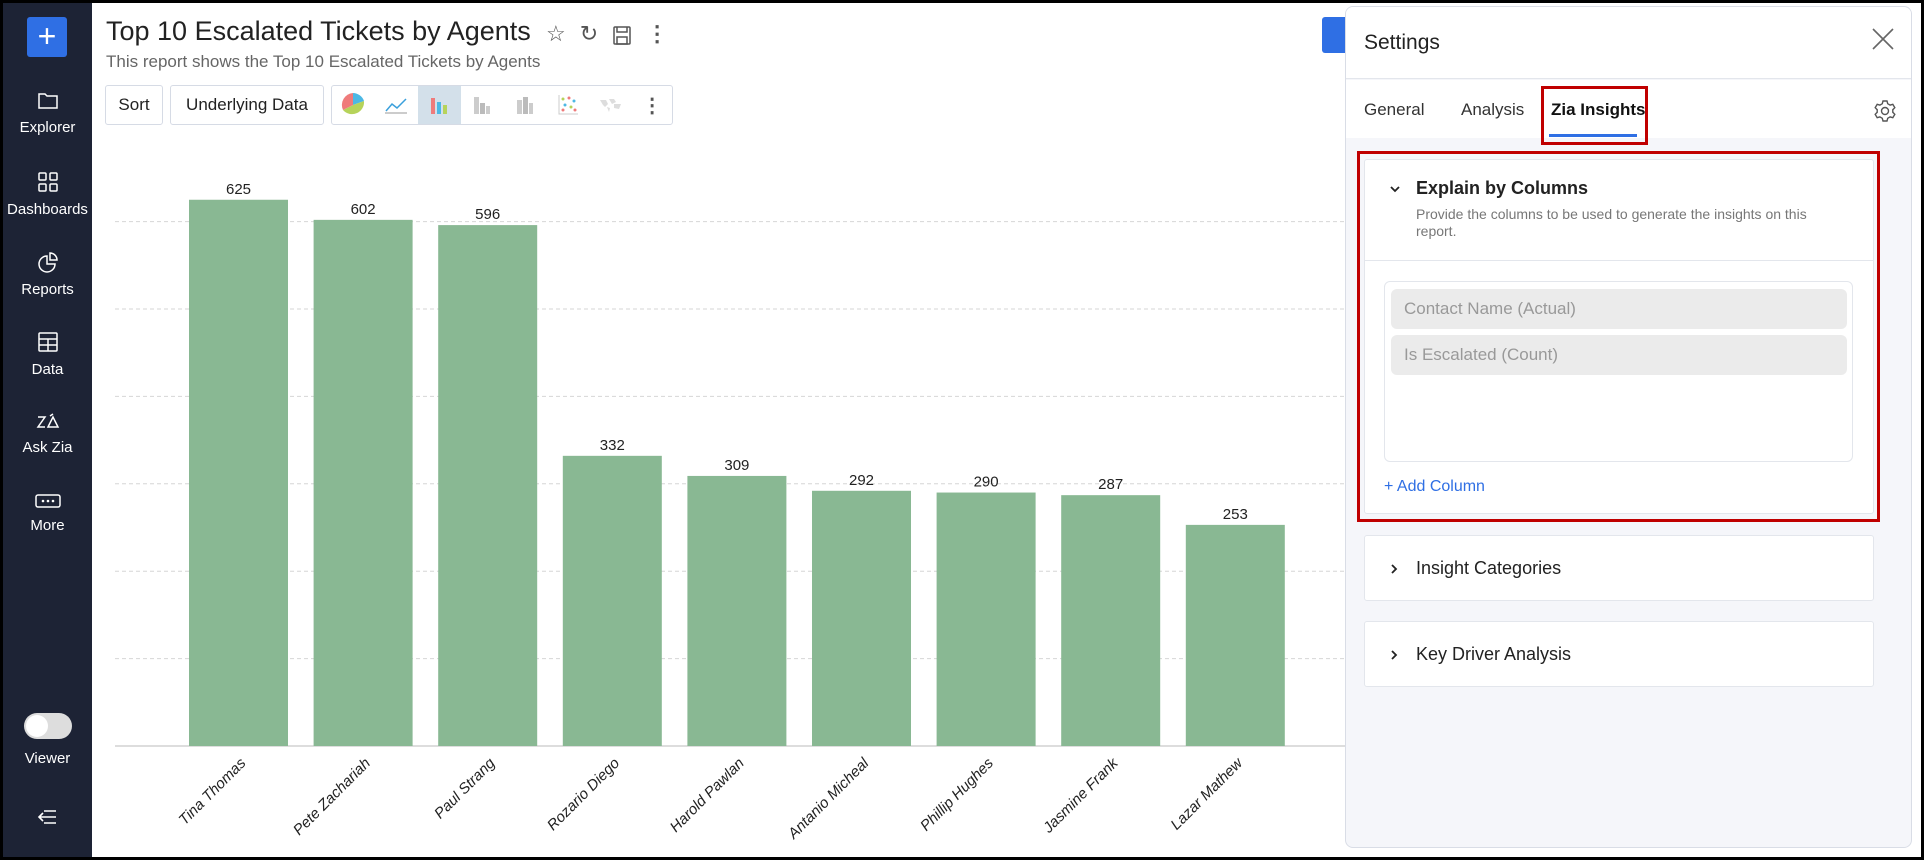 The height and width of the screenshot is (860, 1924). I want to click on map-chart-icon, so click(610, 105).